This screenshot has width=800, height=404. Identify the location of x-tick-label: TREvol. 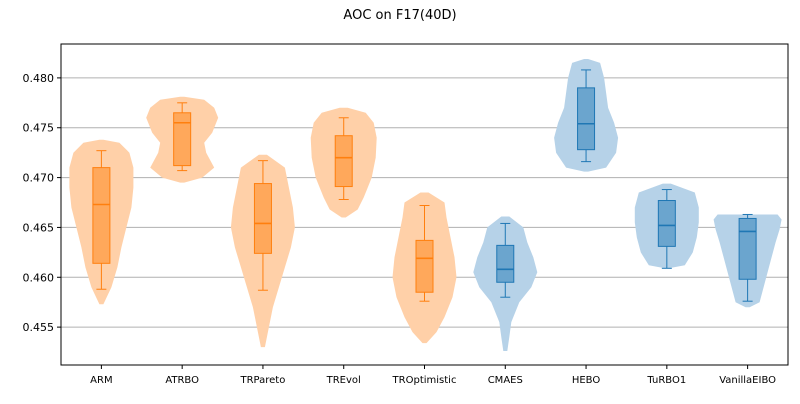
(343, 380).